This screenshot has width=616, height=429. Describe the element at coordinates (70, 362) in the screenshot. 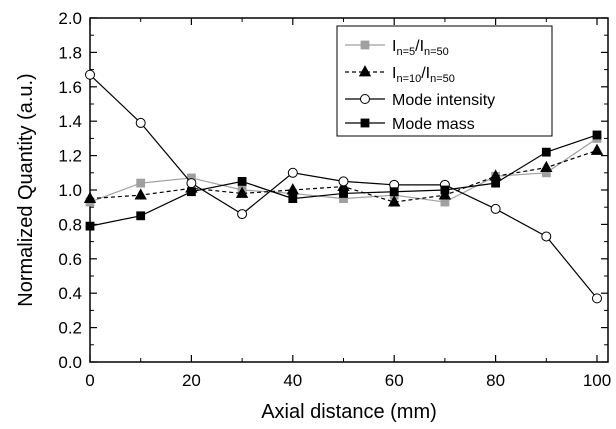

I see `y-tick-label: 0.0` at that location.